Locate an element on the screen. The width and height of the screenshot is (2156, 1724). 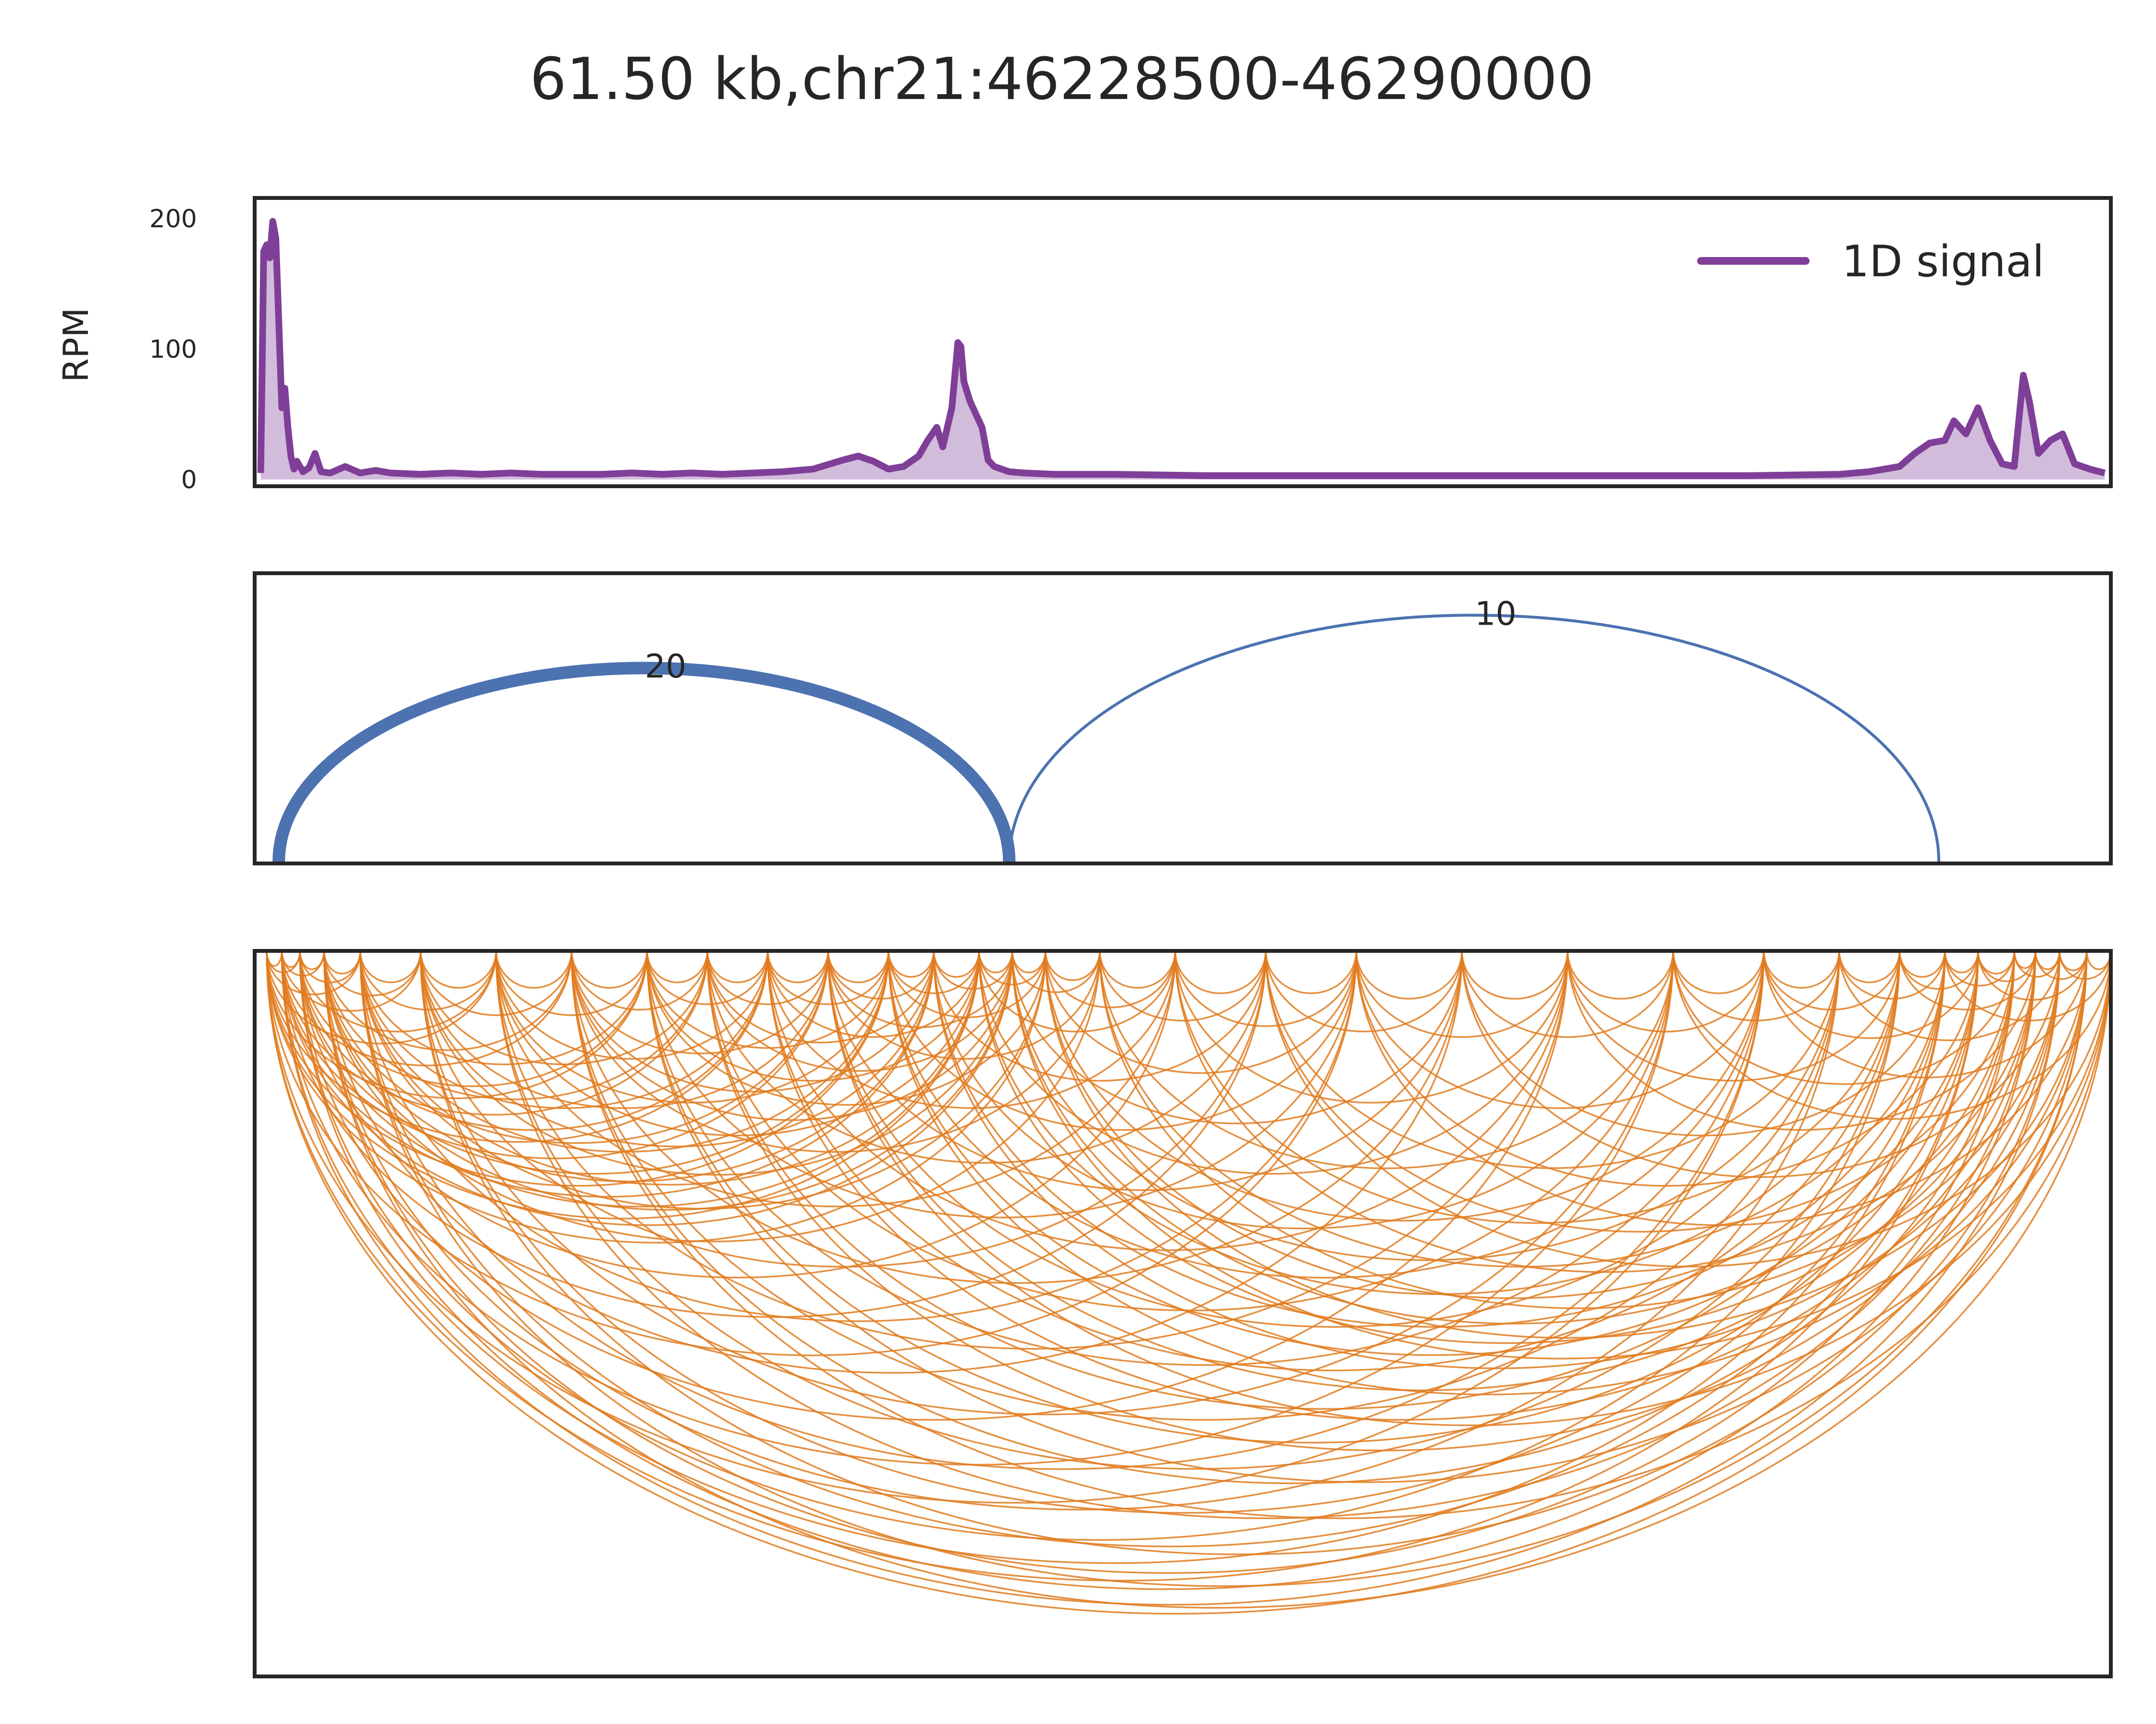
loop-arc-label: 10 is located at coordinates (1495, 614).